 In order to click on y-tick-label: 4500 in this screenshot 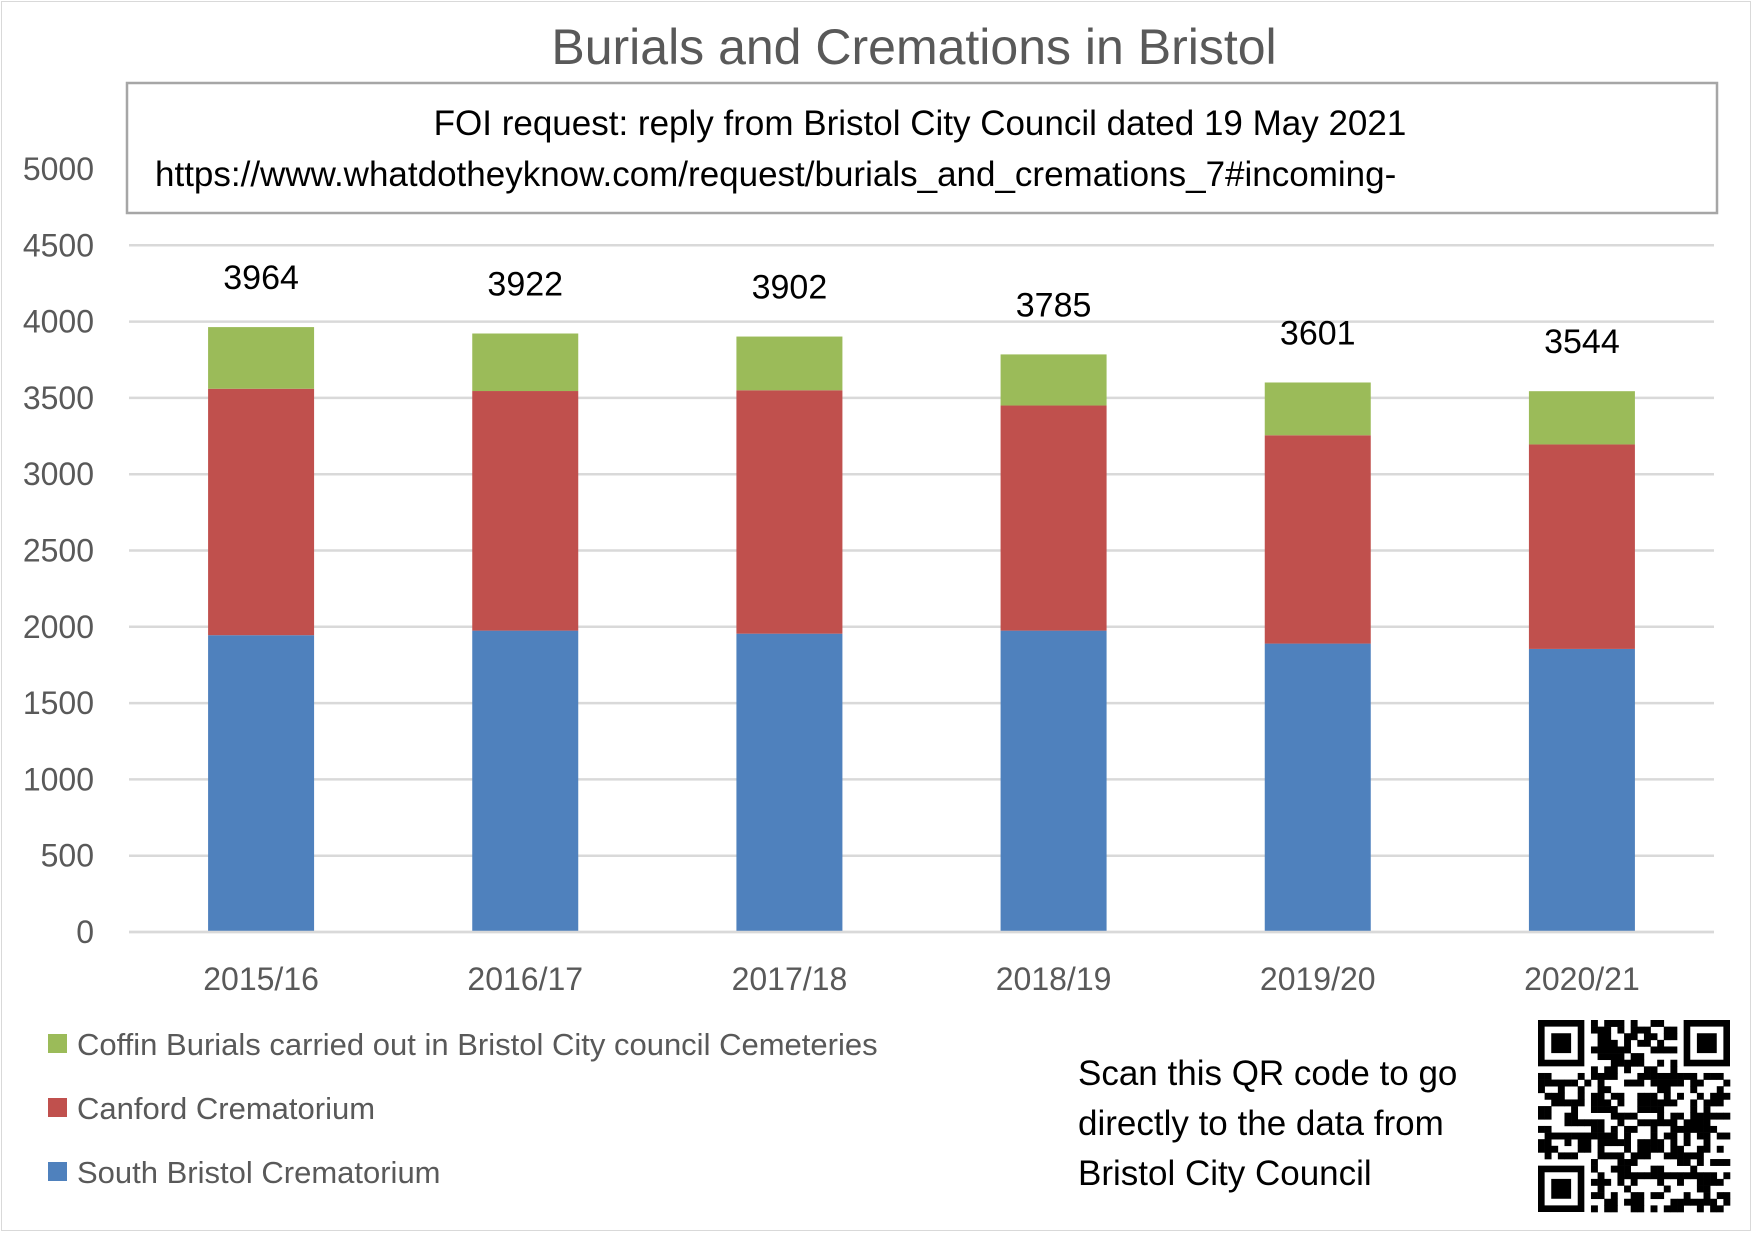, I will do `click(58, 245)`.